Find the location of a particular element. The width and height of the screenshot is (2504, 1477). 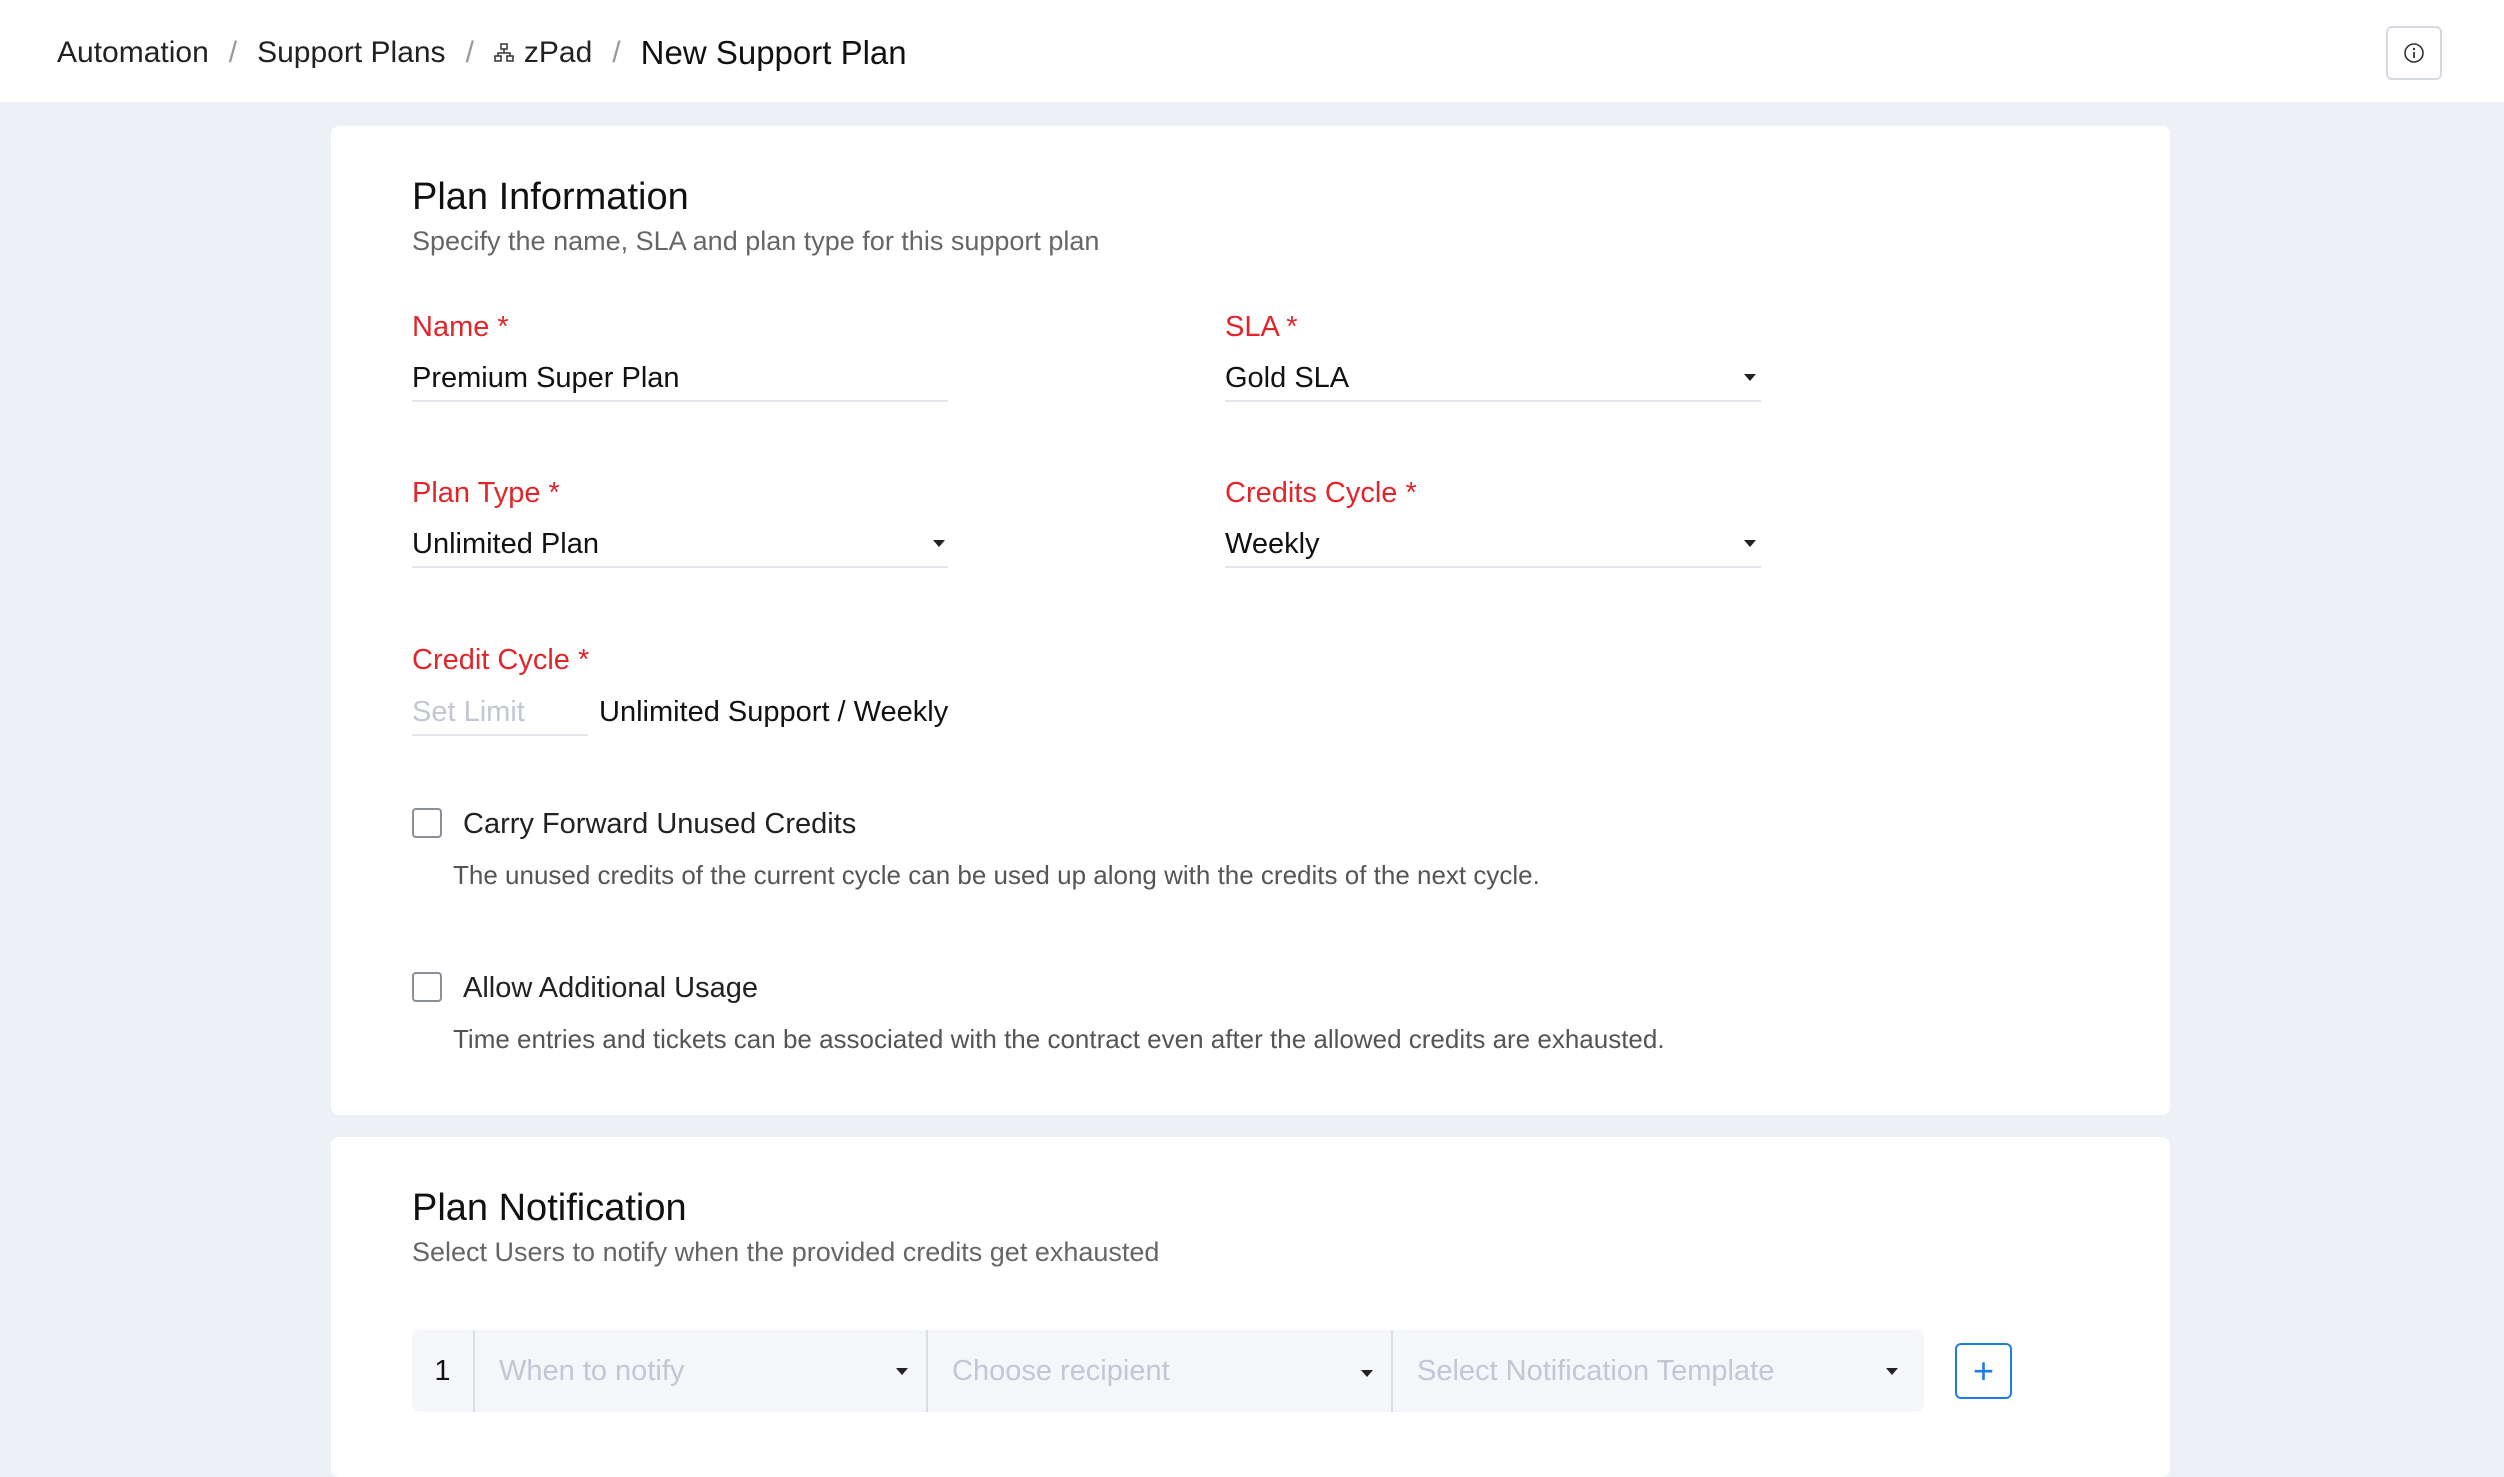

name-input: Premium Super Plan is located at coordinates (546, 378).